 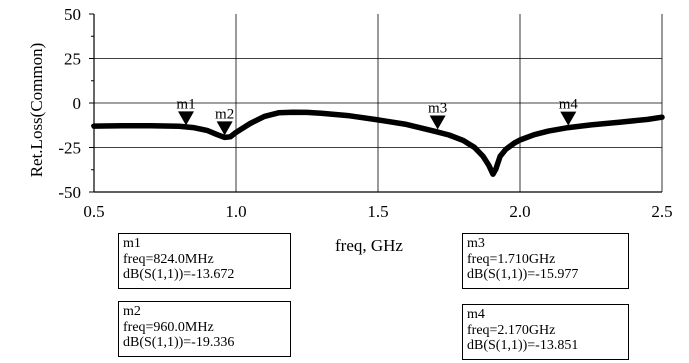 I want to click on x-tick-label: 2.0, so click(x=519, y=211).